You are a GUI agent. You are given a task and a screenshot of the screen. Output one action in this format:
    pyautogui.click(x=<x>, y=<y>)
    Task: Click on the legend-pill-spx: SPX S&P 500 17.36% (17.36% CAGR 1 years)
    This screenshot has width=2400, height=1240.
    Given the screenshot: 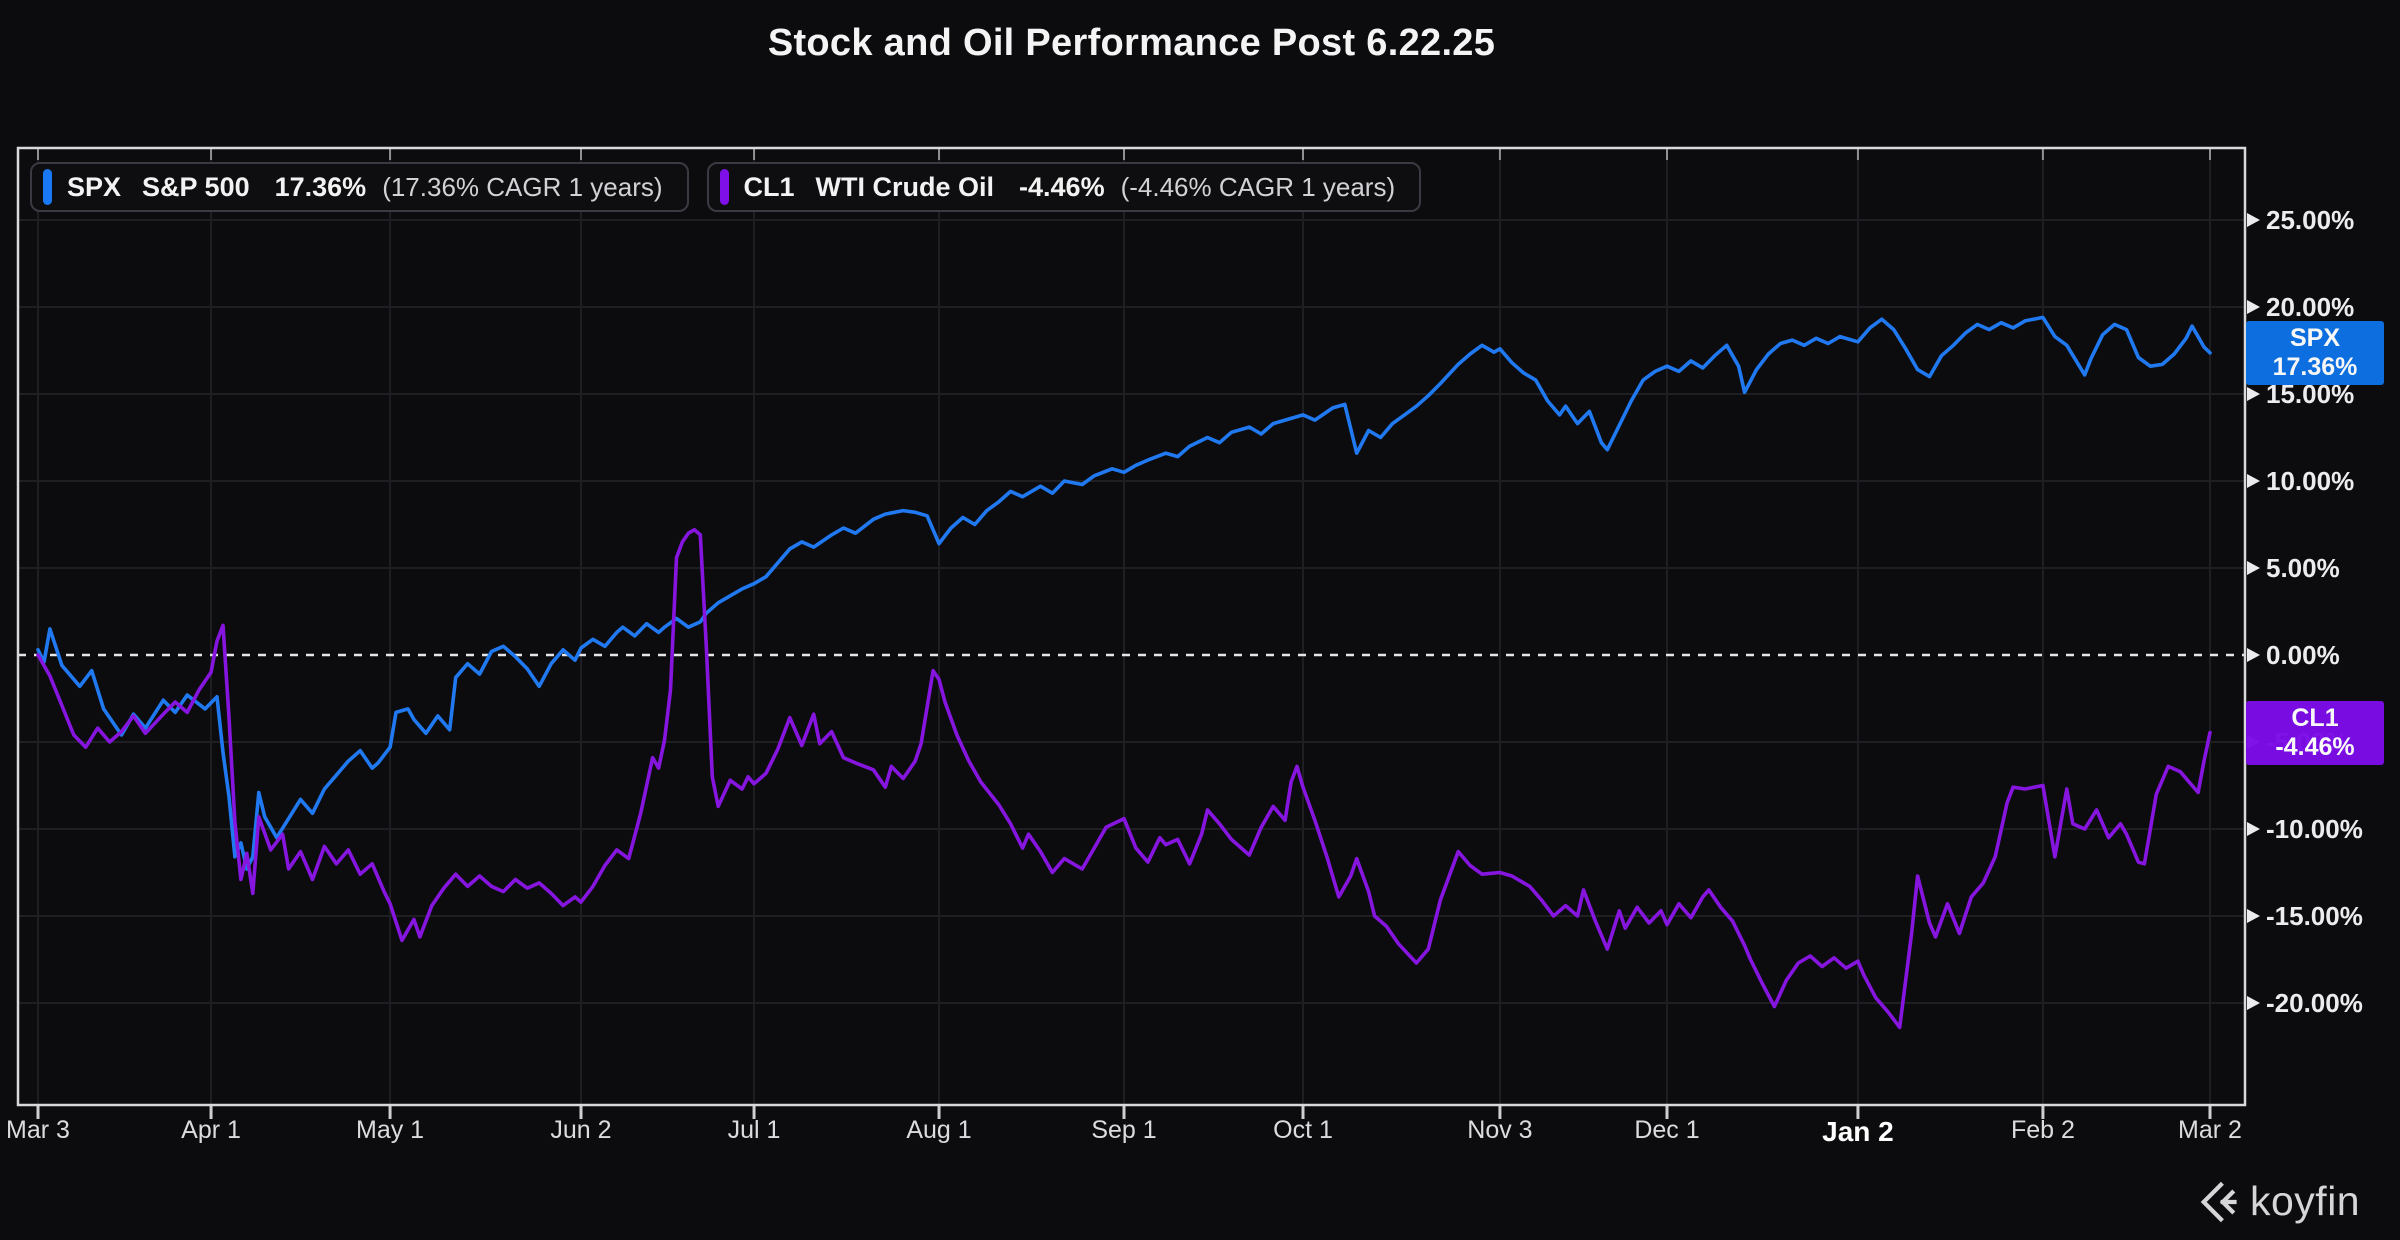 What is the action you would take?
    pyautogui.click(x=359, y=187)
    